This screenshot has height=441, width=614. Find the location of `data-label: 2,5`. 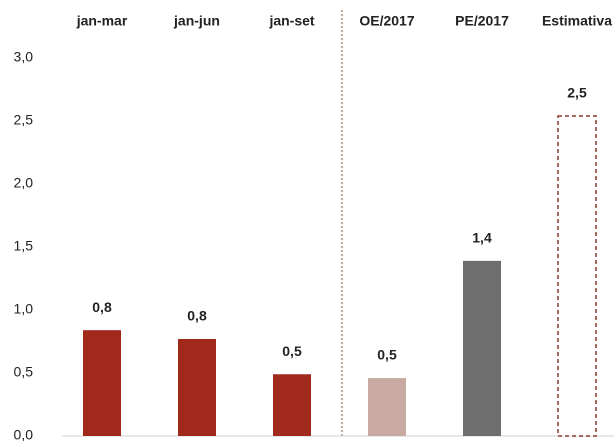

data-label: 2,5 is located at coordinates (577, 93).